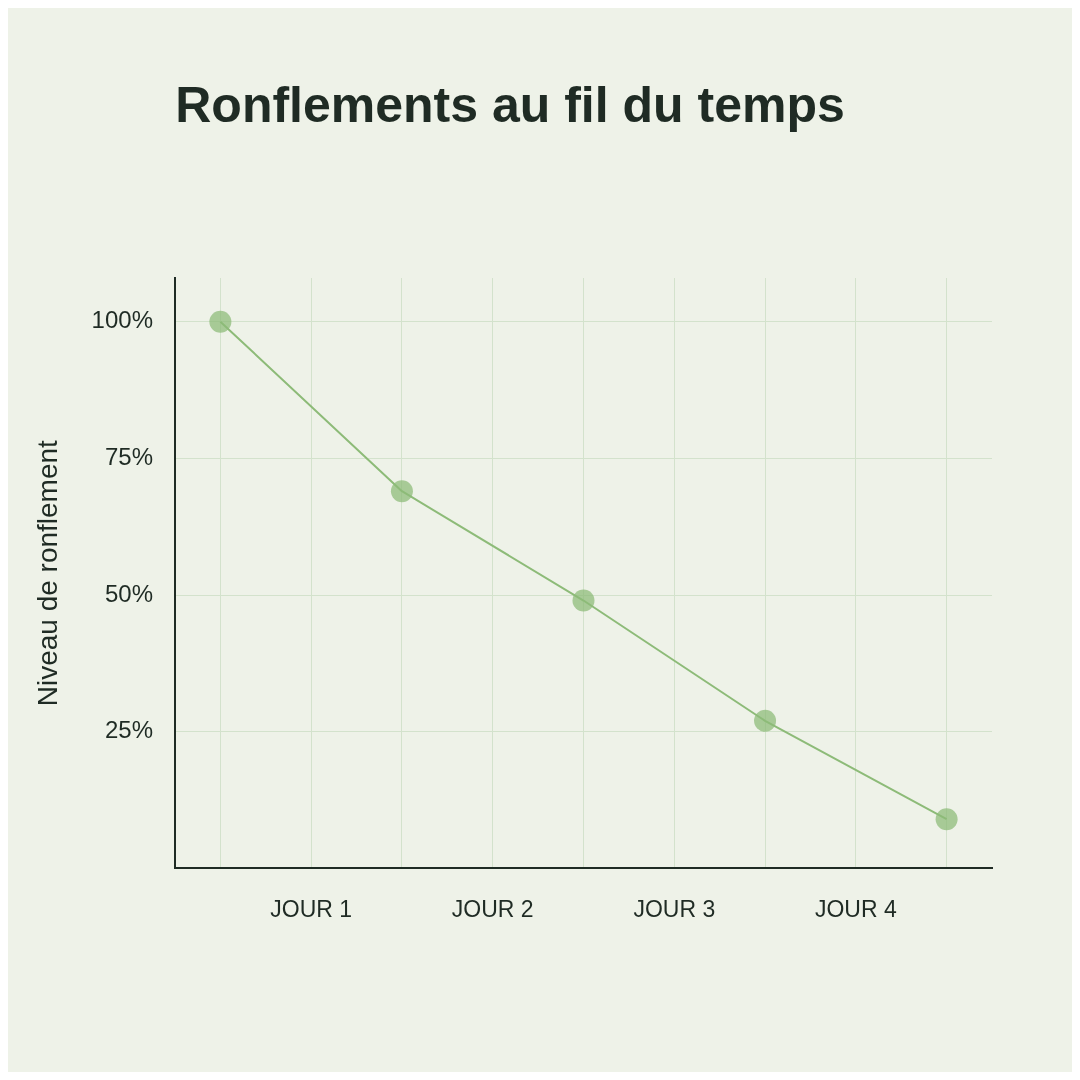 This screenshot has height=1080, width=1080. Describe the element at coordinates (47, 573) in the screenshot. I see `y-axis-title: Niveau de ronflement` at that location.